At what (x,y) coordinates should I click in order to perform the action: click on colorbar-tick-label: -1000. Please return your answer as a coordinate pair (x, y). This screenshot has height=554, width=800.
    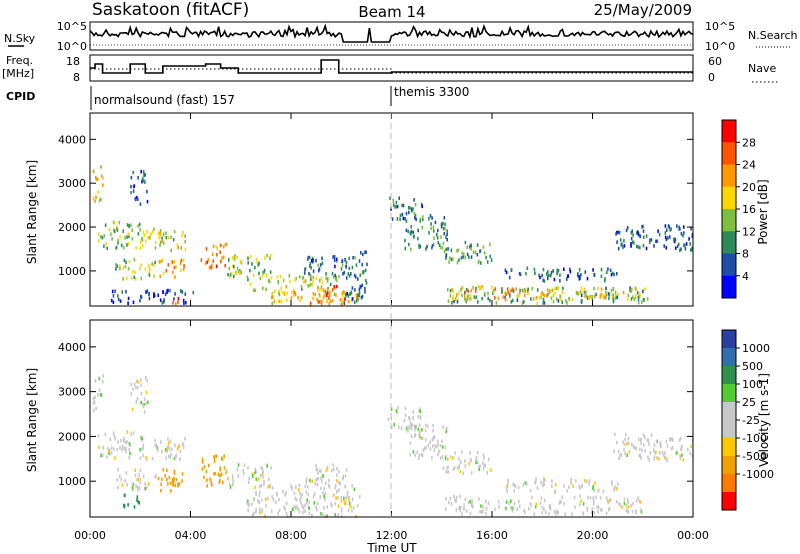
    Looking at the image, I should click on (758, 474).